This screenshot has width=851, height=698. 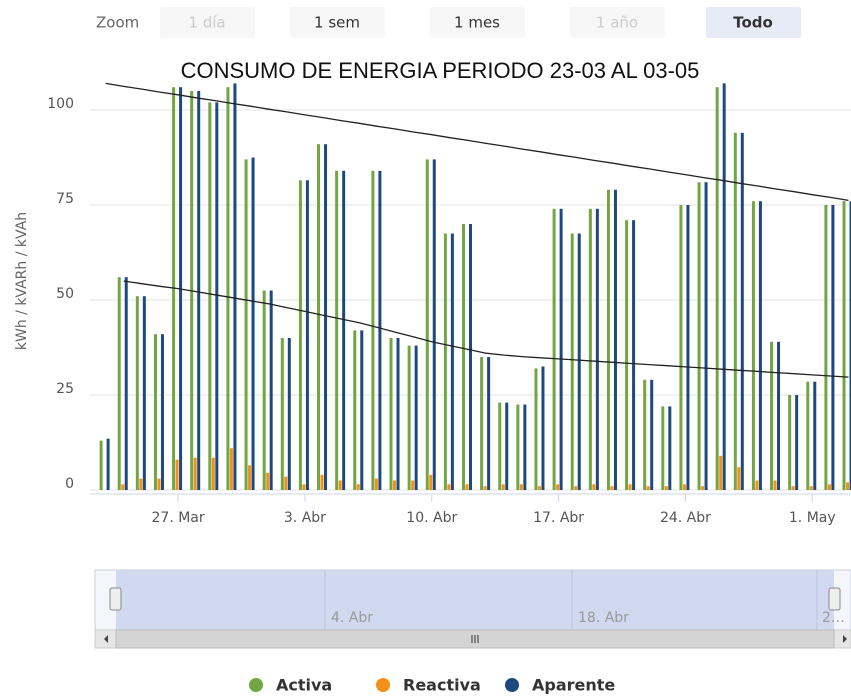 What do you see at coordinates (22, 281) in the screenshot?
I see `y-axis-label: kWh / kVARh / kVAh` at bounding box center [22, 281].